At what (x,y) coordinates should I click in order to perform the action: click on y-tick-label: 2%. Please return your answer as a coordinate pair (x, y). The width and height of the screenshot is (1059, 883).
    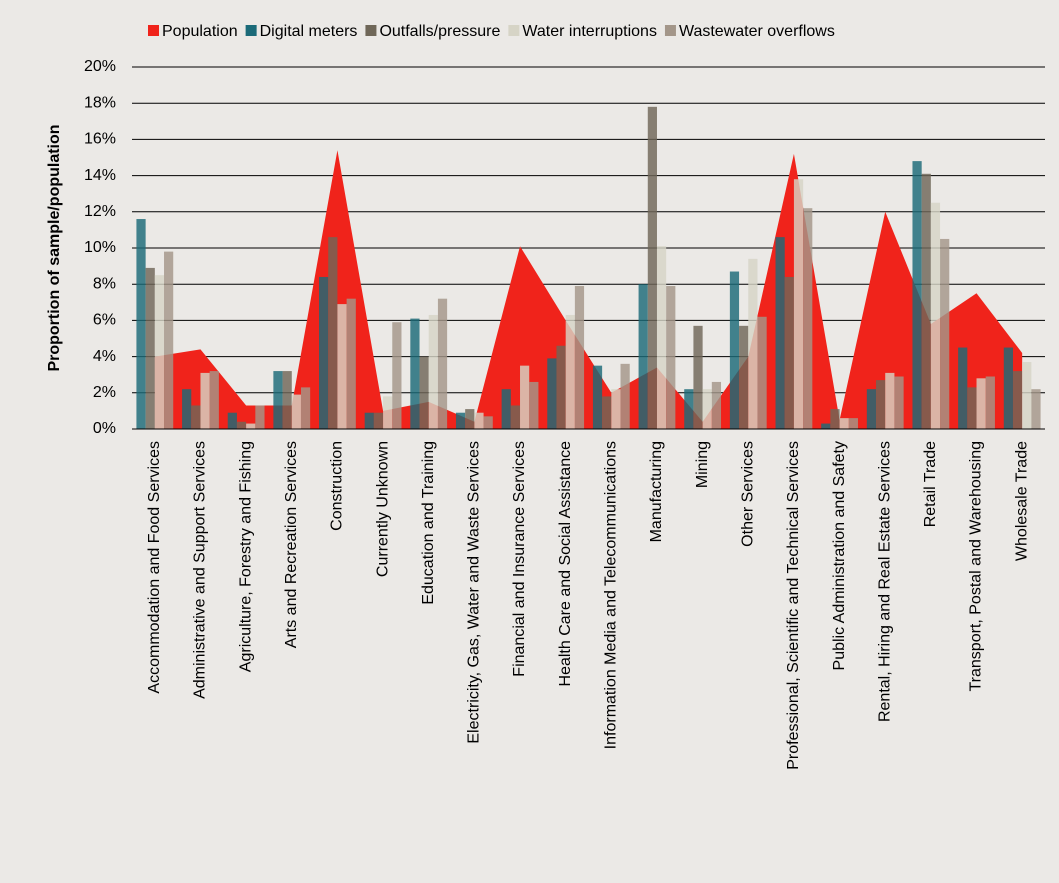
    Looking at the image, I should click on (104, 392).